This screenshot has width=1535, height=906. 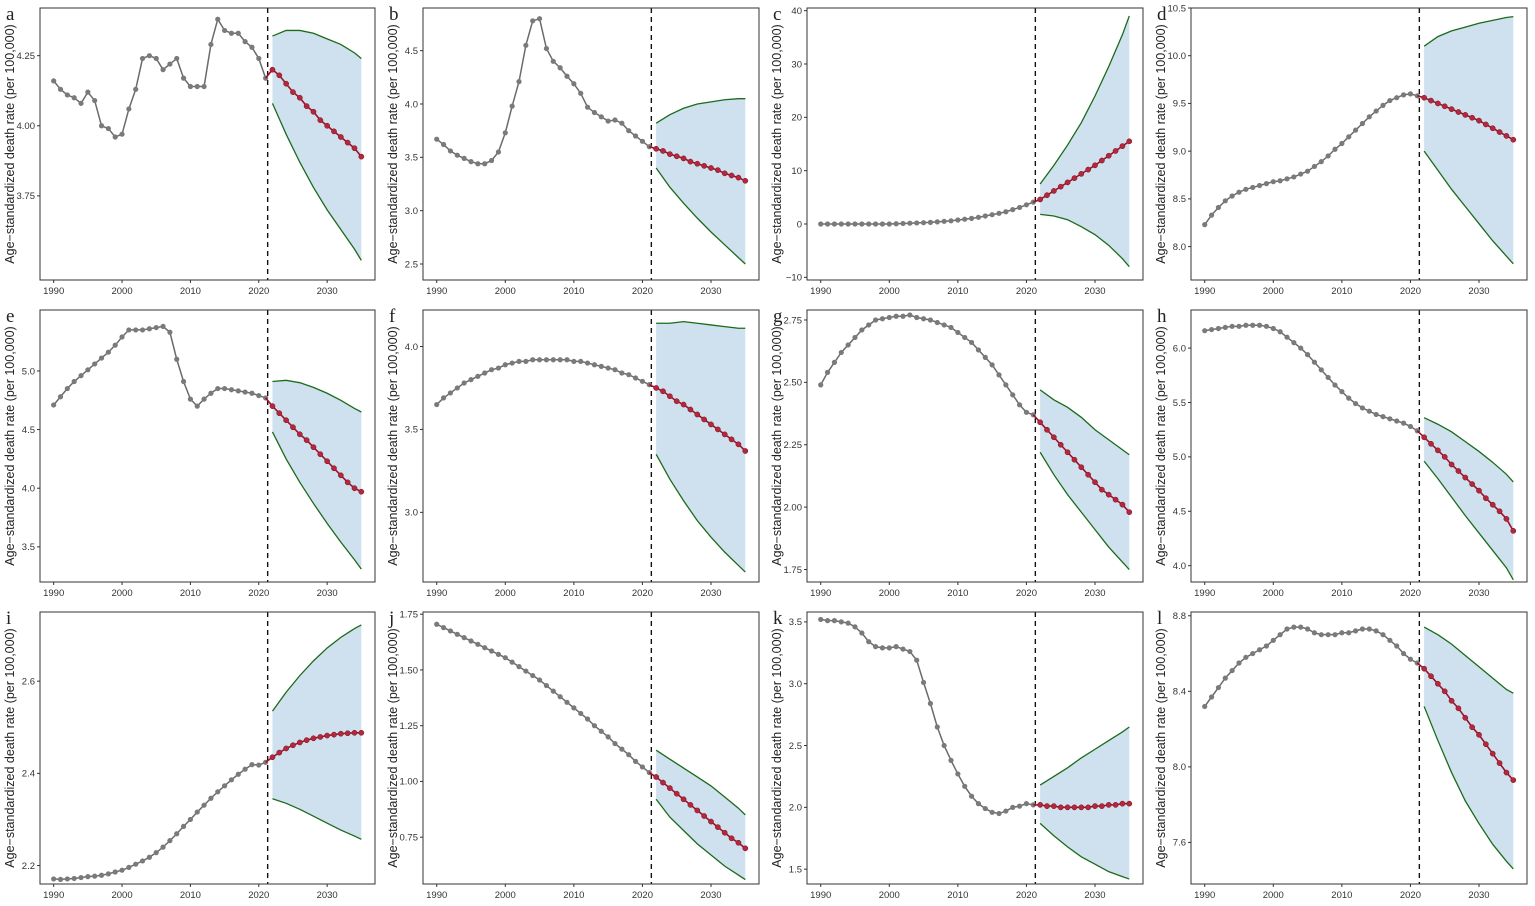 What do you see at coordinates (793, 570) in the screenshot?
I see `y-tick-label: 1.75` at bounding box center [793, 570].